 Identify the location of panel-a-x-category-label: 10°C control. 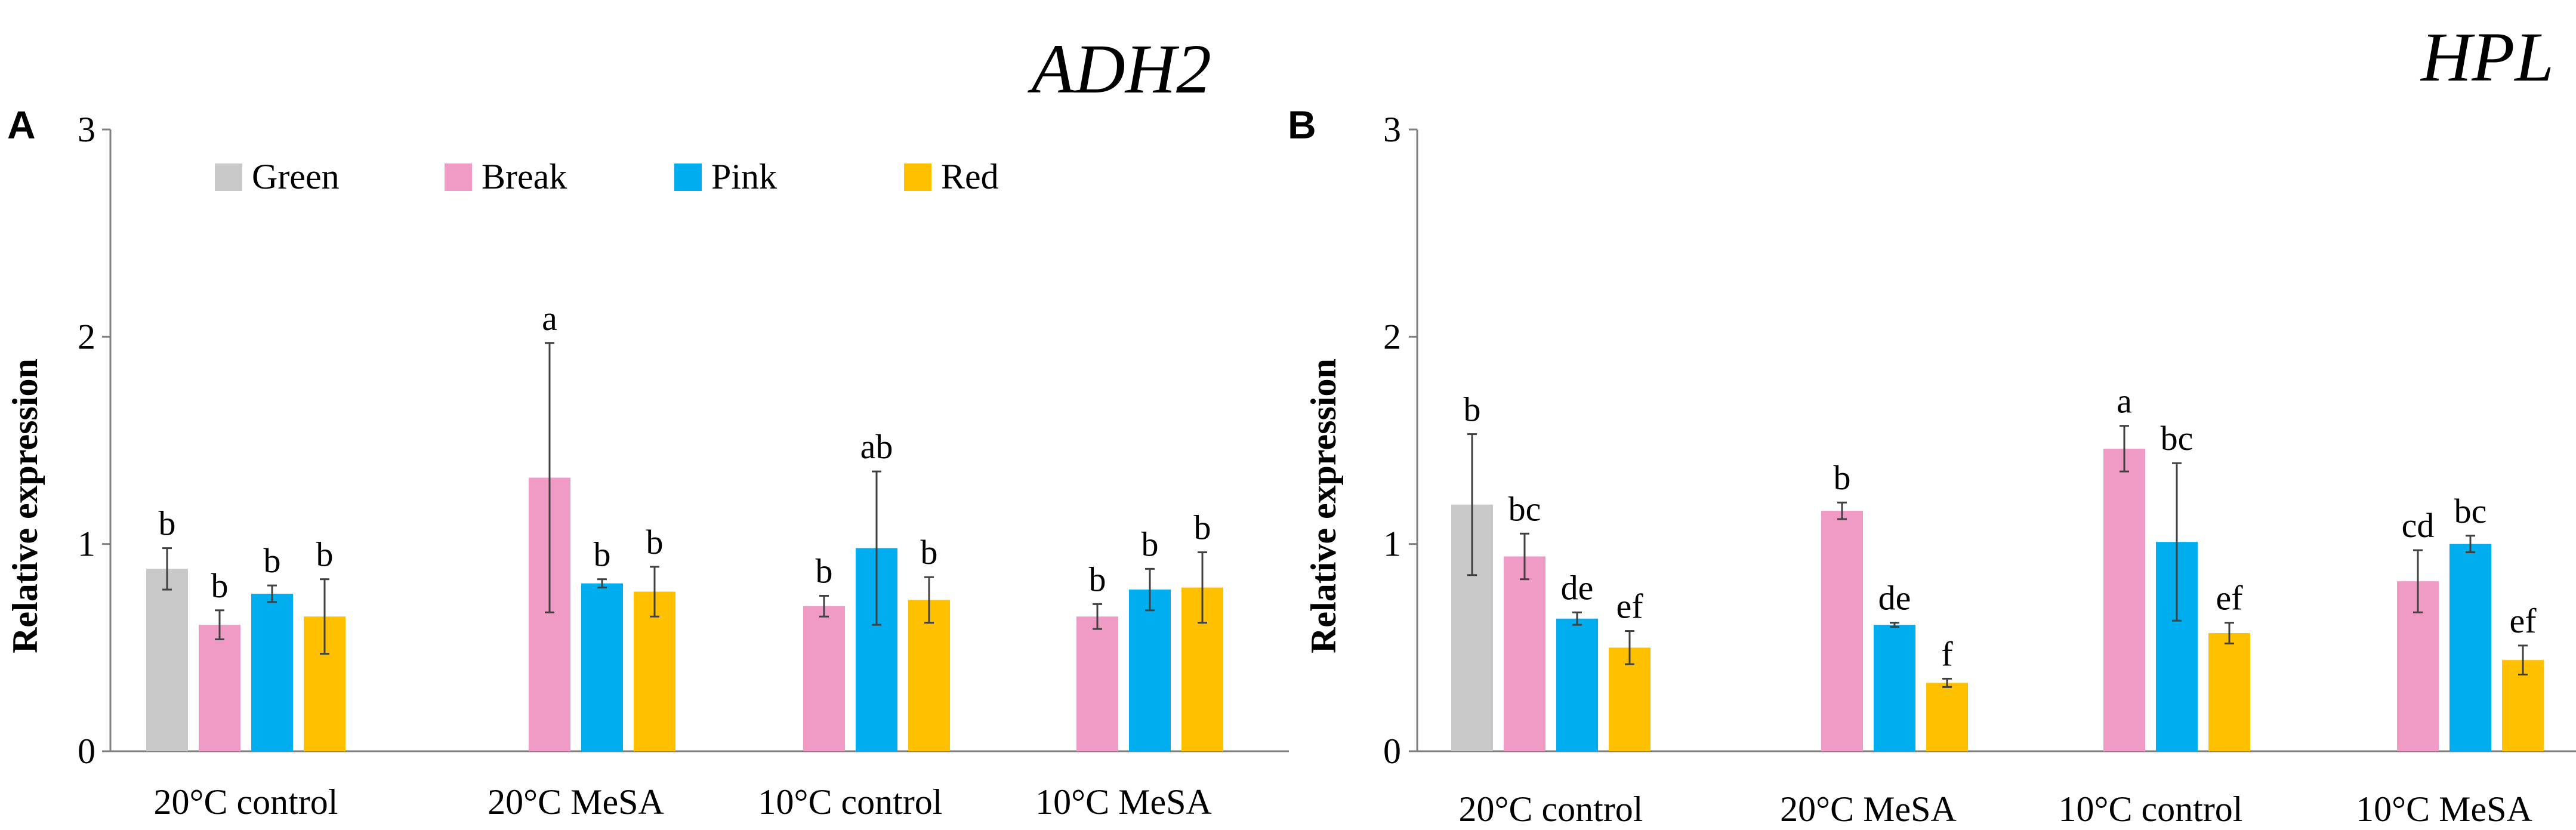
(851, 802).